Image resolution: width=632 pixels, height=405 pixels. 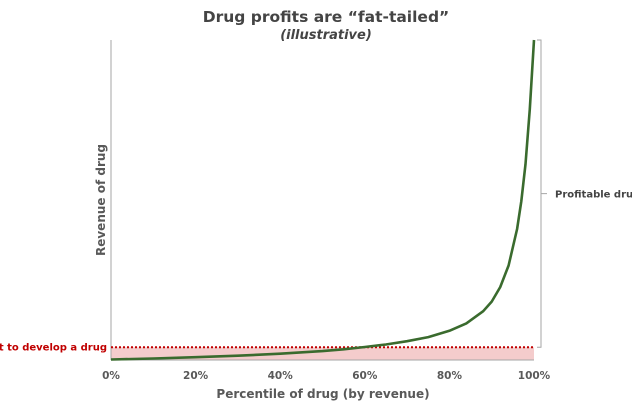 I want to click on profitable-drugs-label: Profitable drugs, so click(x=593, y=195).